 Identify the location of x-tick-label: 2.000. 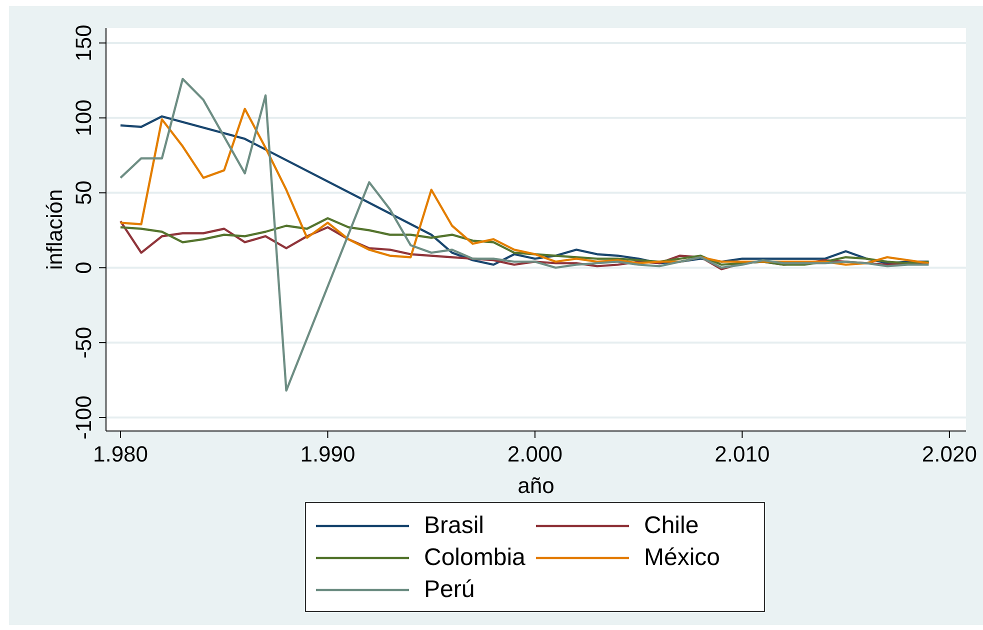
(534, 454).